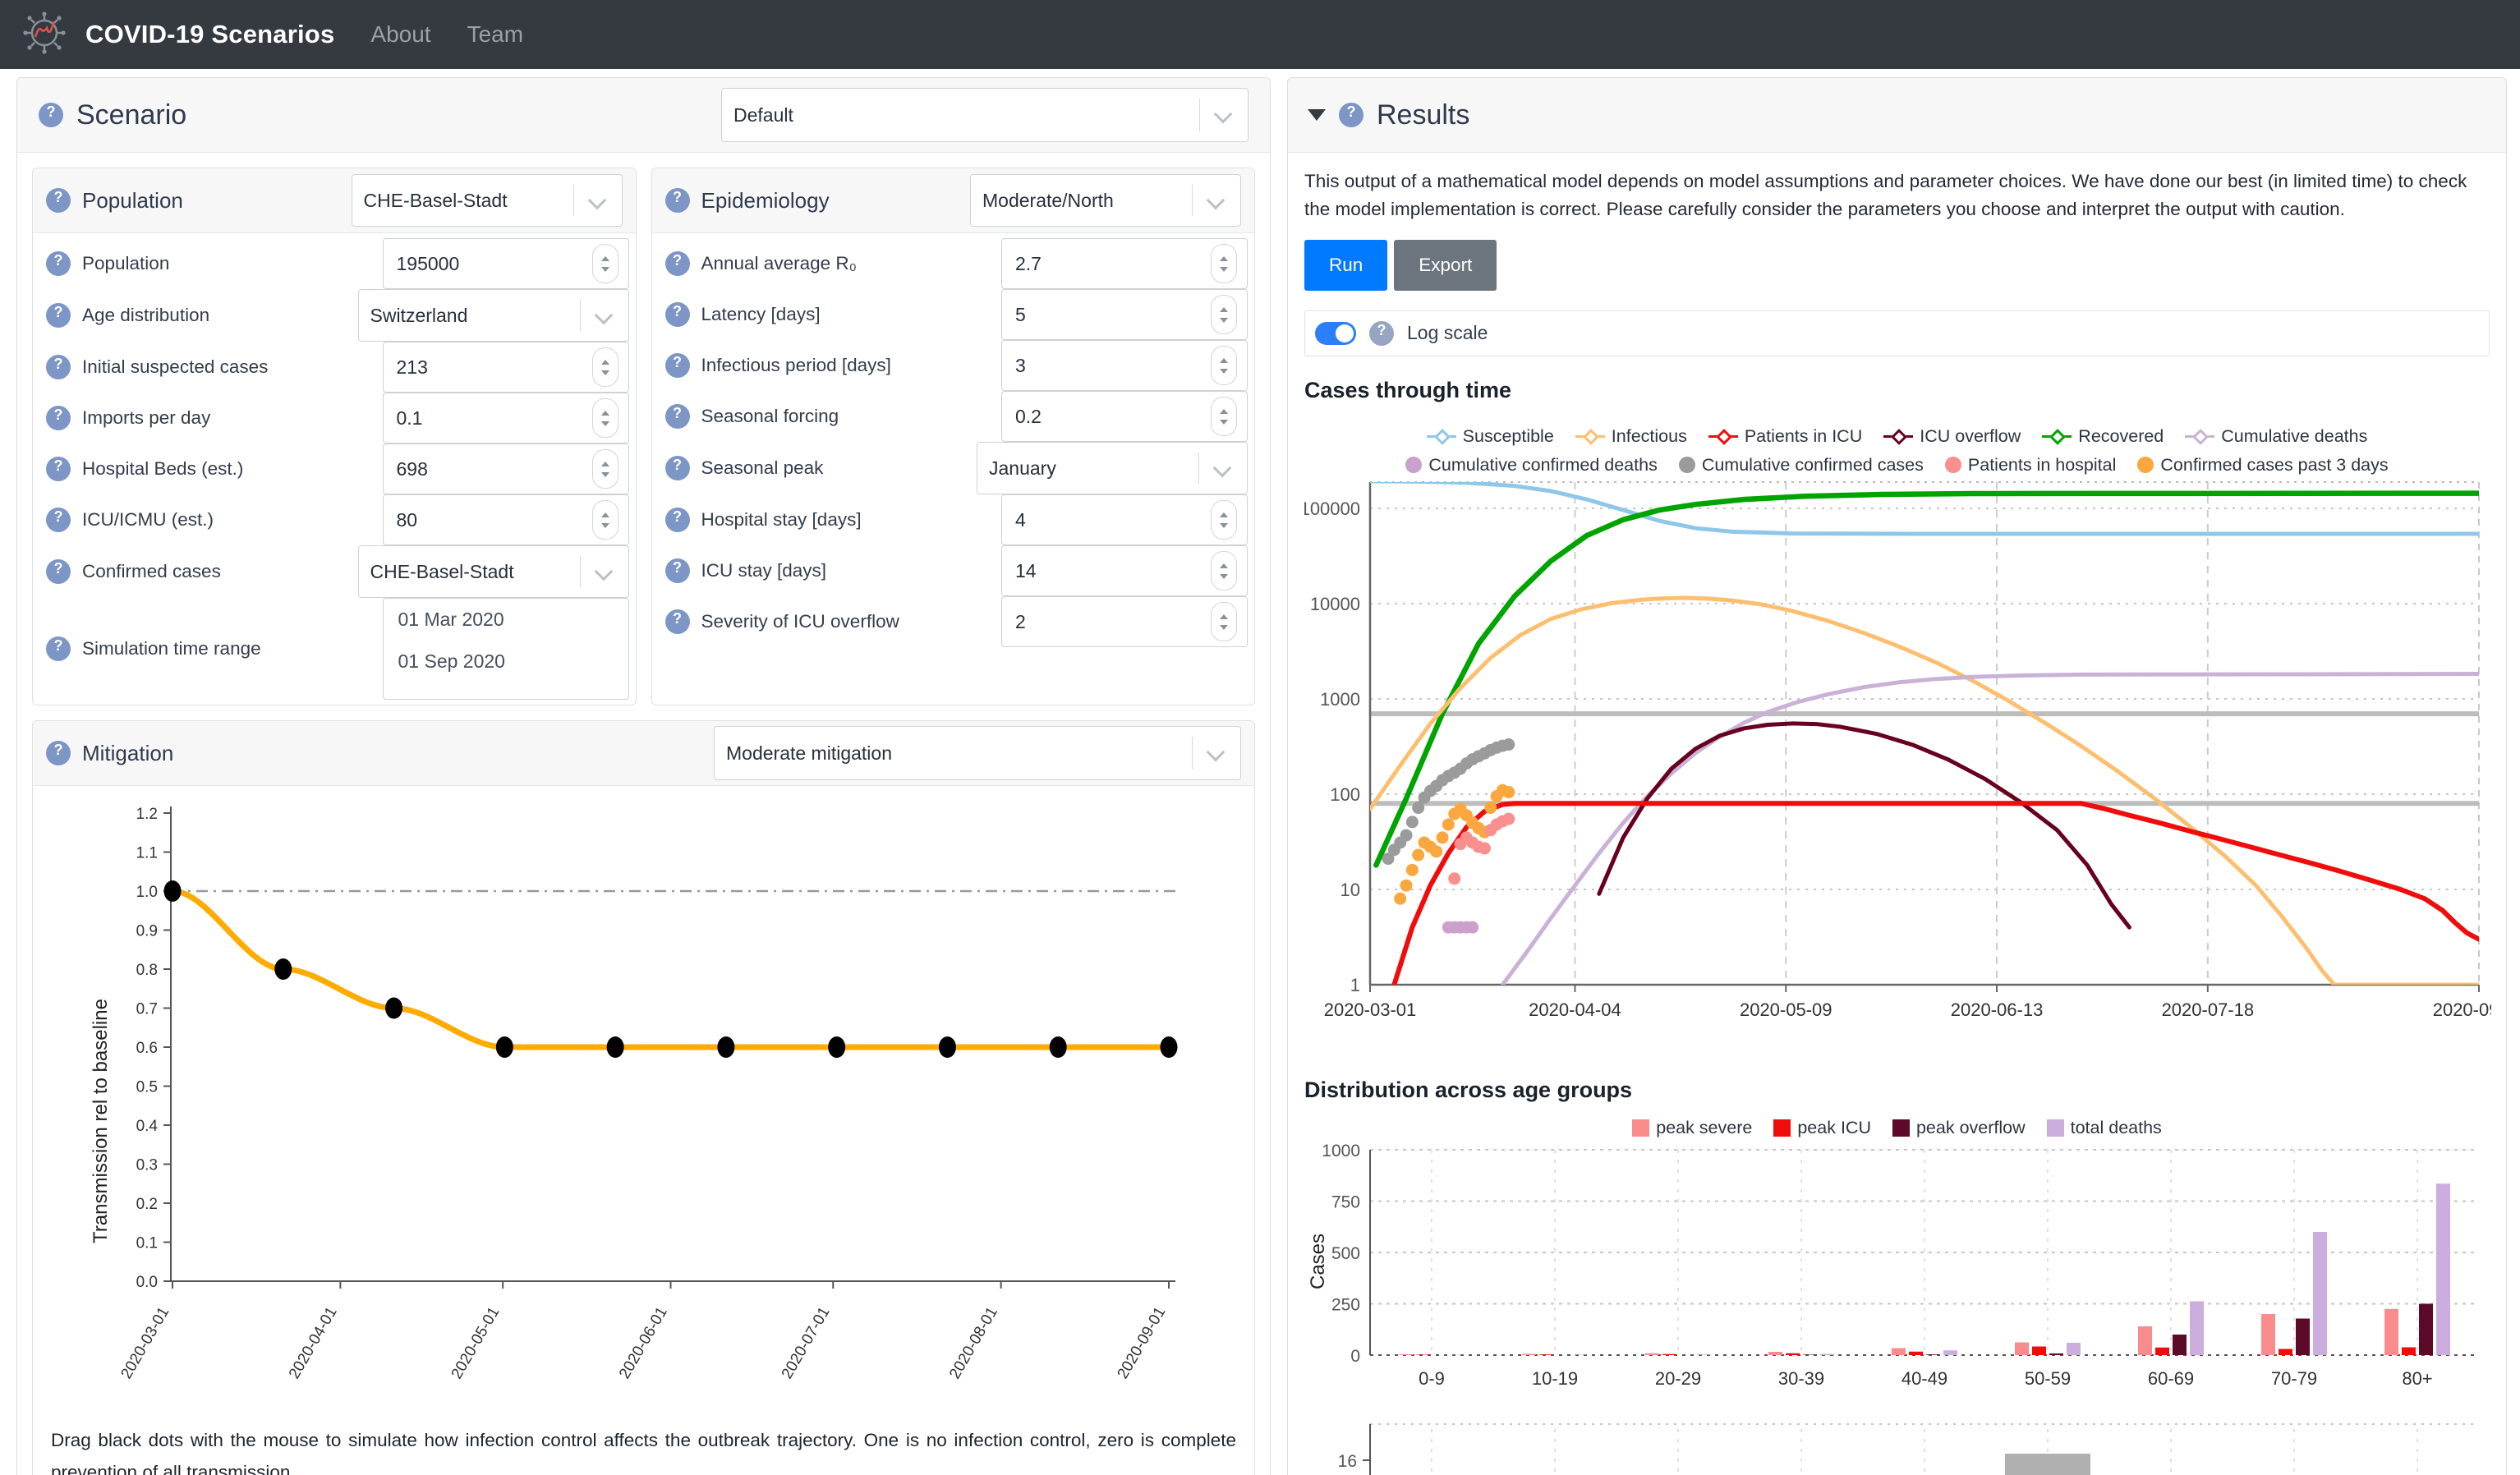  I want to click on legend-item-peak-overflow: peak overflow, so click(1959, 1128).